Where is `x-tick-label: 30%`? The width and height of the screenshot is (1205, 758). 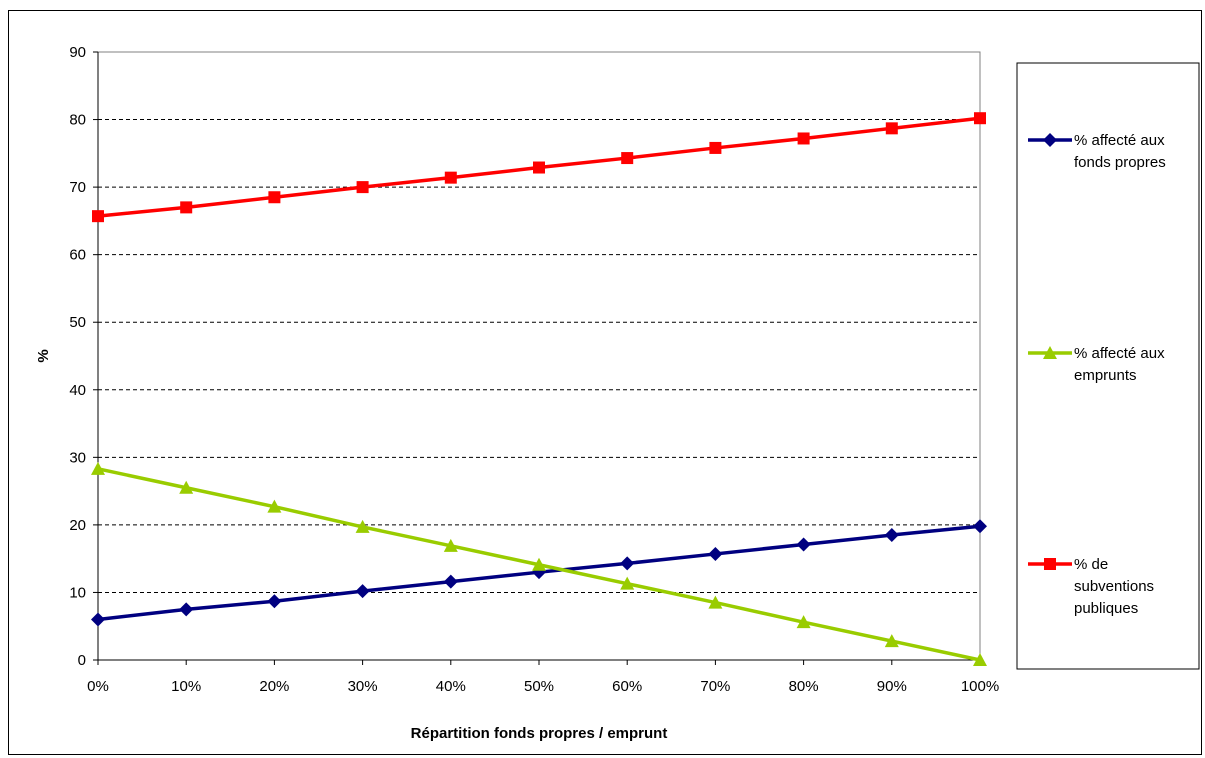 x-tick-label: 30% is located at coordinates (363, 686).